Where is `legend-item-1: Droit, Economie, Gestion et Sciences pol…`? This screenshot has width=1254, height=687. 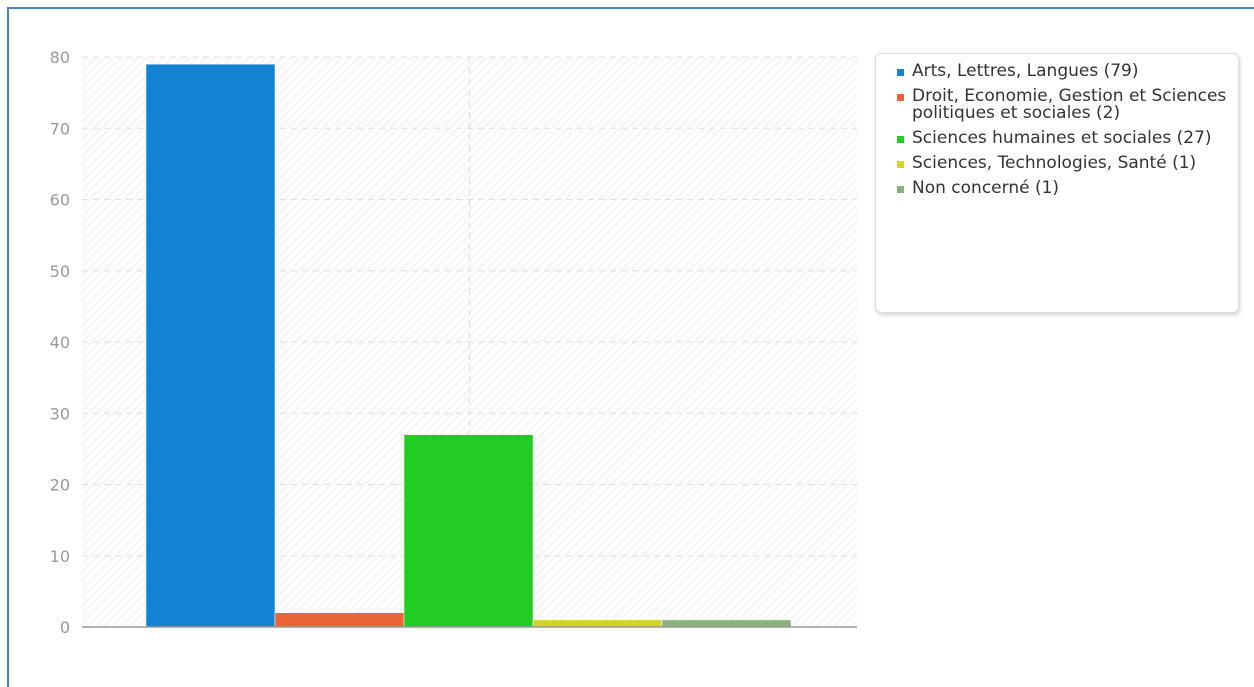 legend-item-1: Droit, Economie, Gestion et Sciences pol… is located at coordinates (1058, 105).